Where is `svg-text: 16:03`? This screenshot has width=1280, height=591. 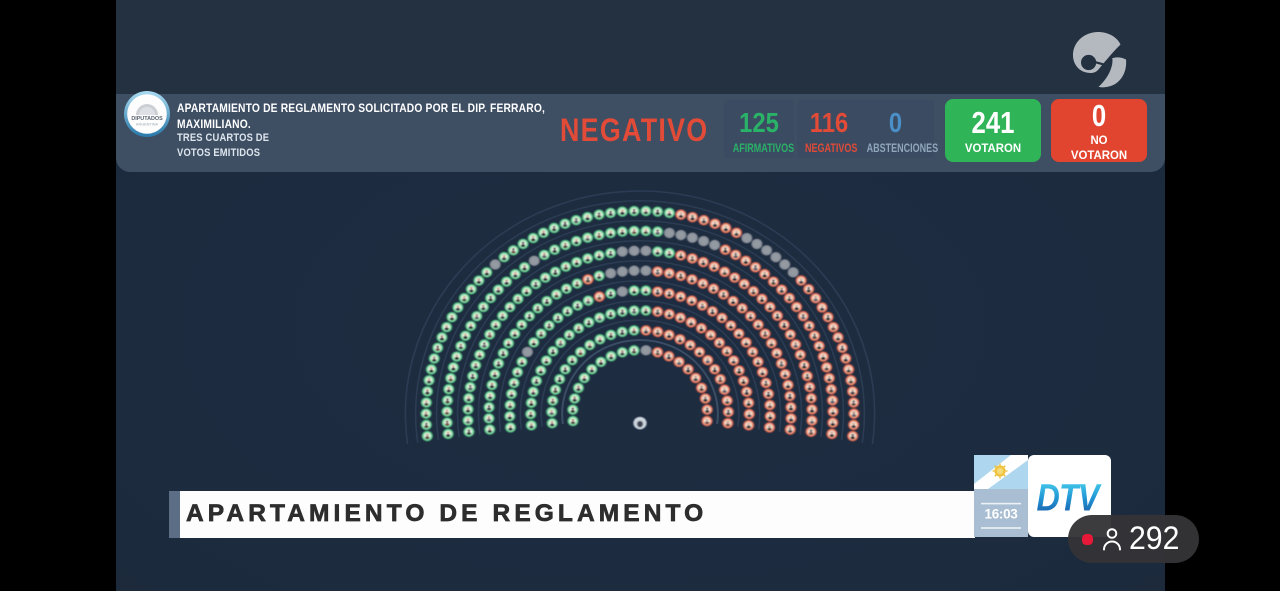
svg-text: 16:03 is located at coordinates (1001, 514).